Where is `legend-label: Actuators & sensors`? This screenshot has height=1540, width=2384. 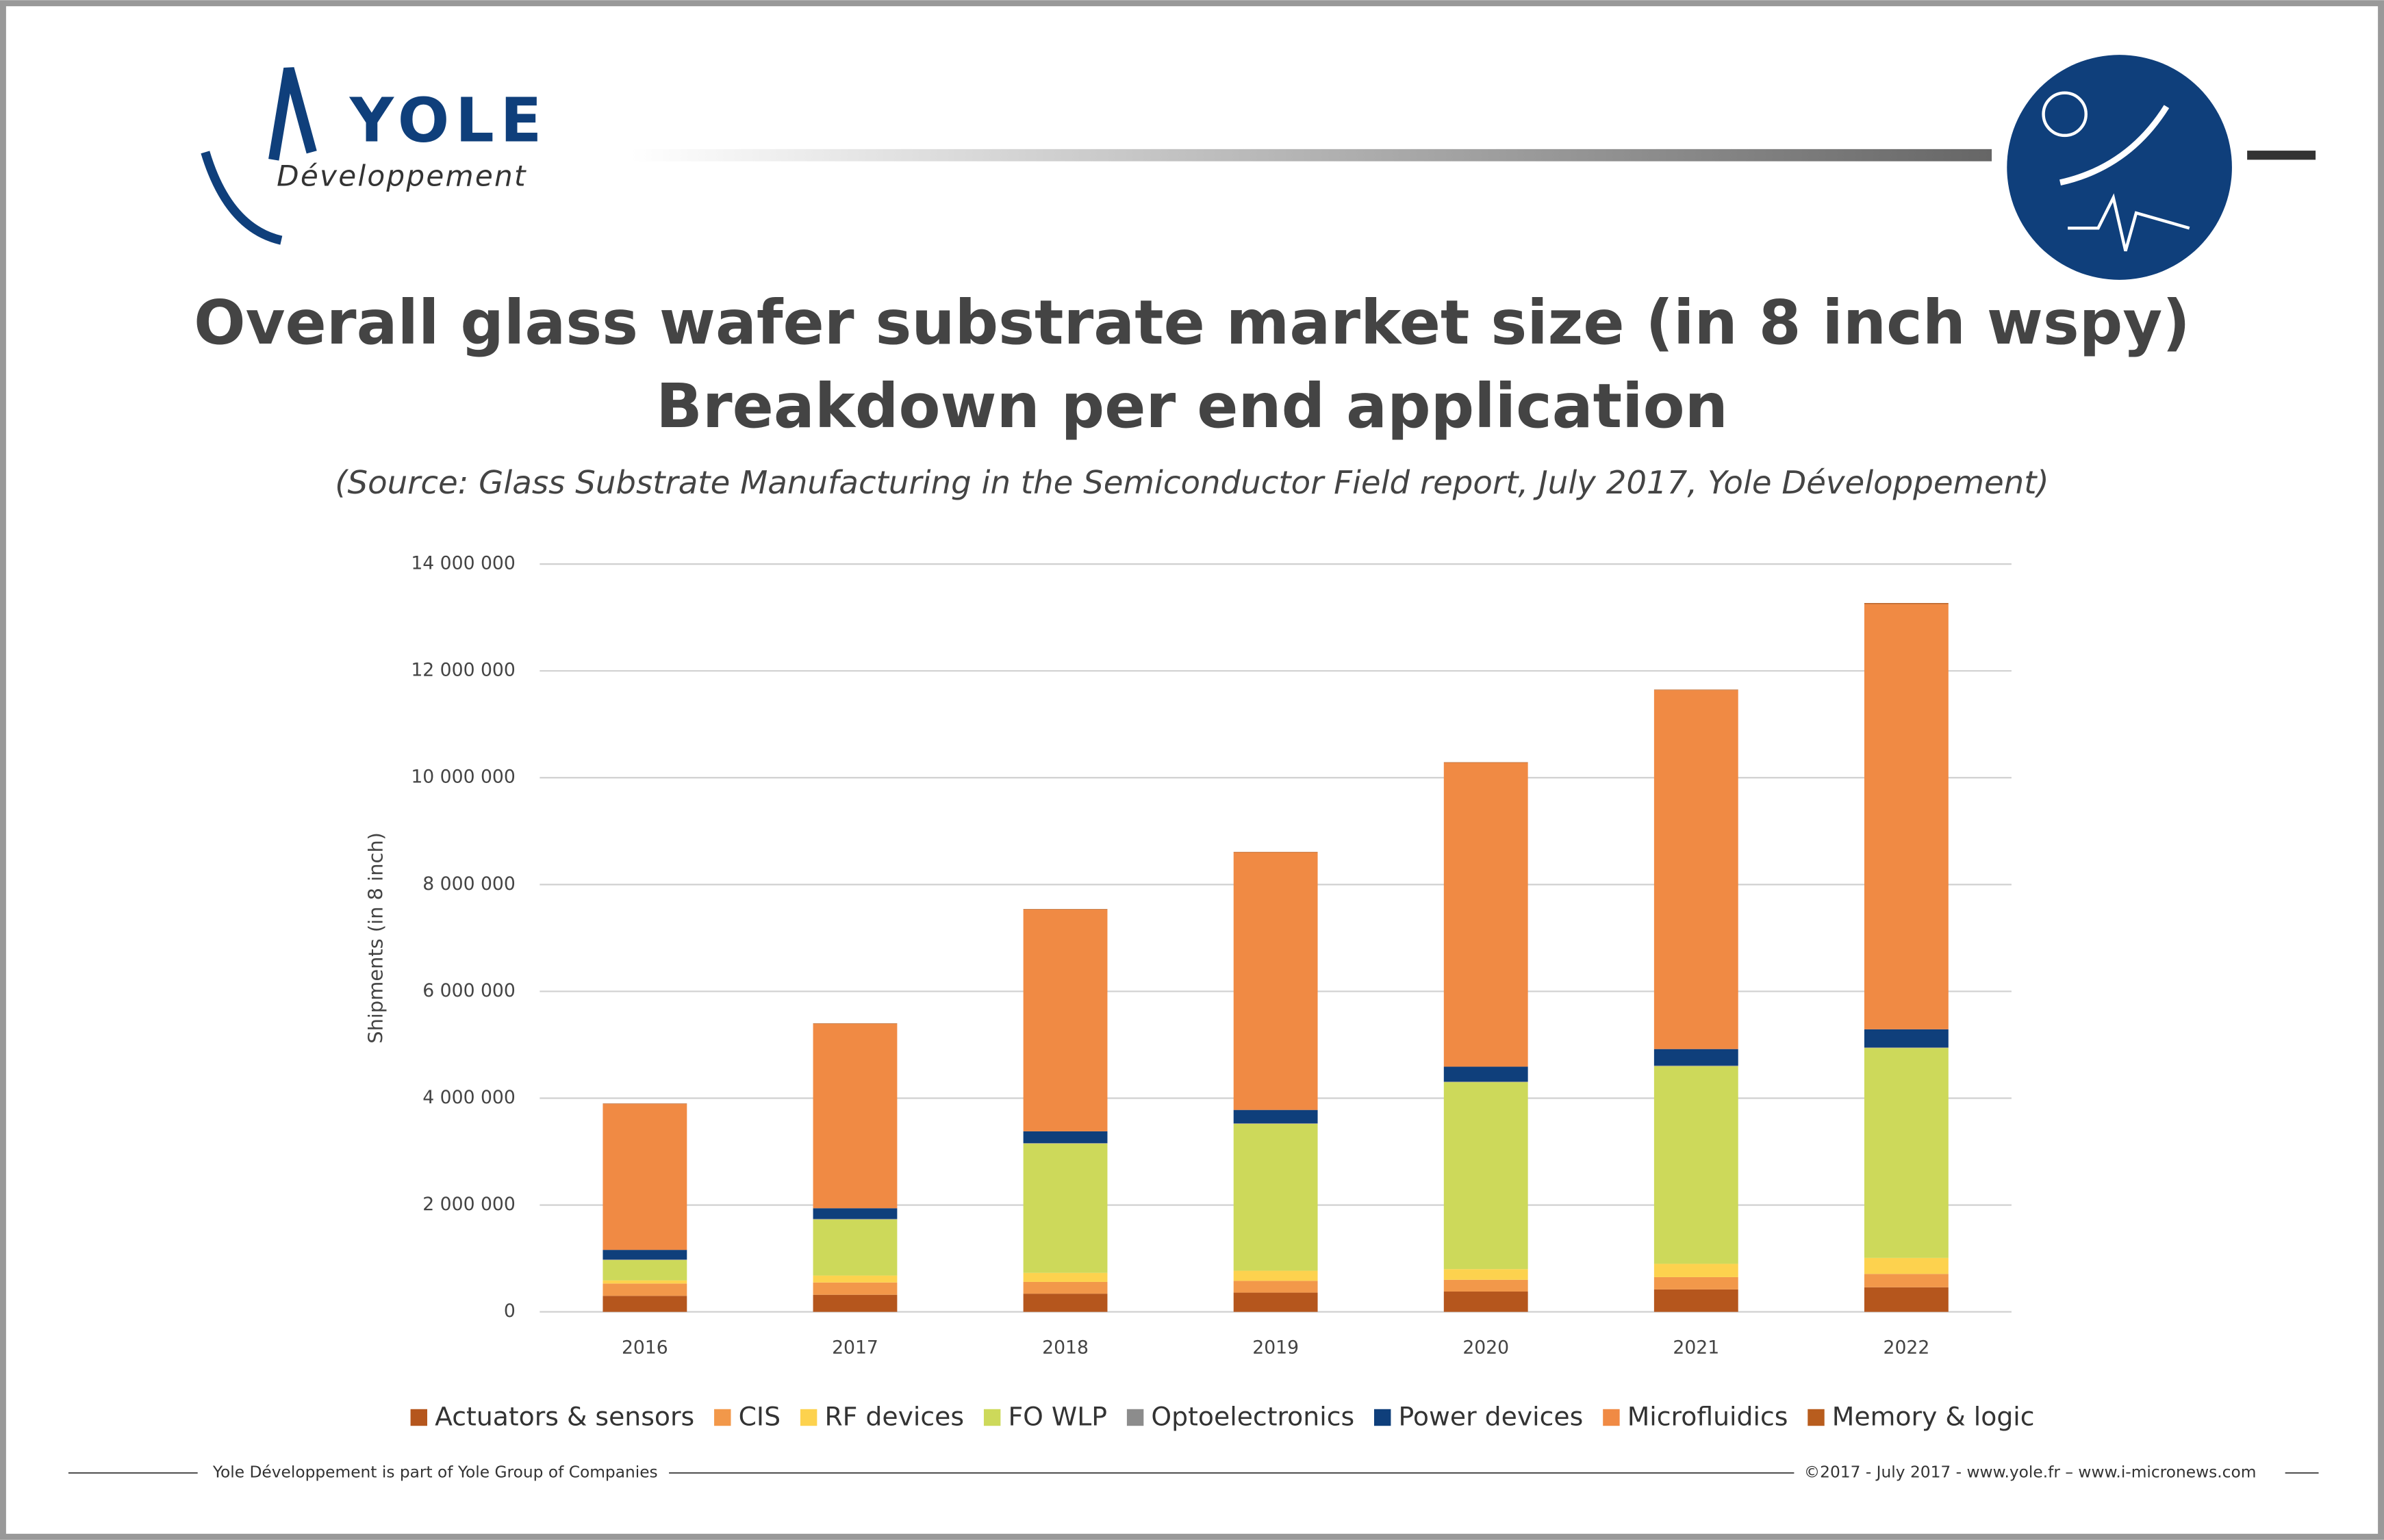 legend-label: Actuators & sensors is located at coordinates (564, 1417).